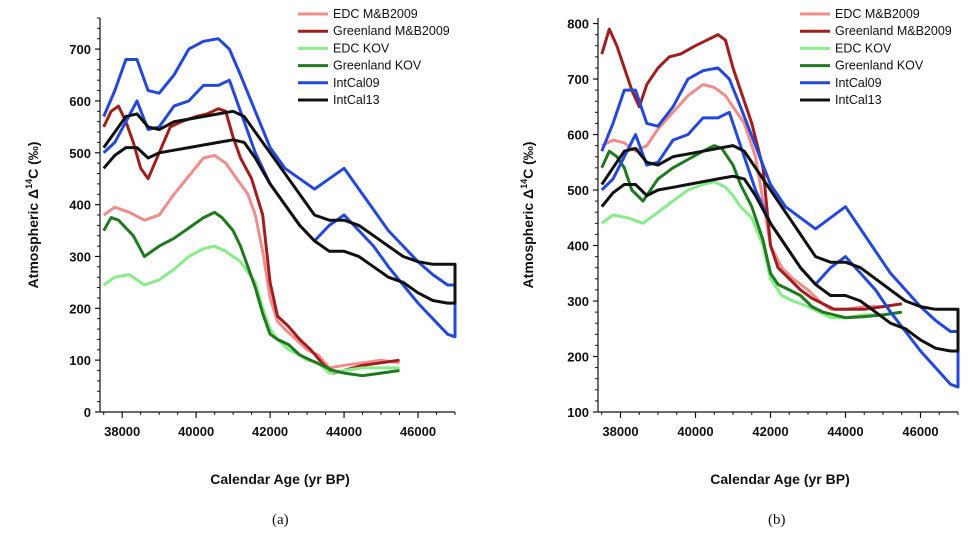 The height and width of the screenshot is (538, 972). What do you see at coordinates (87, 412) in the screenshot?
I see `y-tick-label: 0` at bounding box center [87, 412].